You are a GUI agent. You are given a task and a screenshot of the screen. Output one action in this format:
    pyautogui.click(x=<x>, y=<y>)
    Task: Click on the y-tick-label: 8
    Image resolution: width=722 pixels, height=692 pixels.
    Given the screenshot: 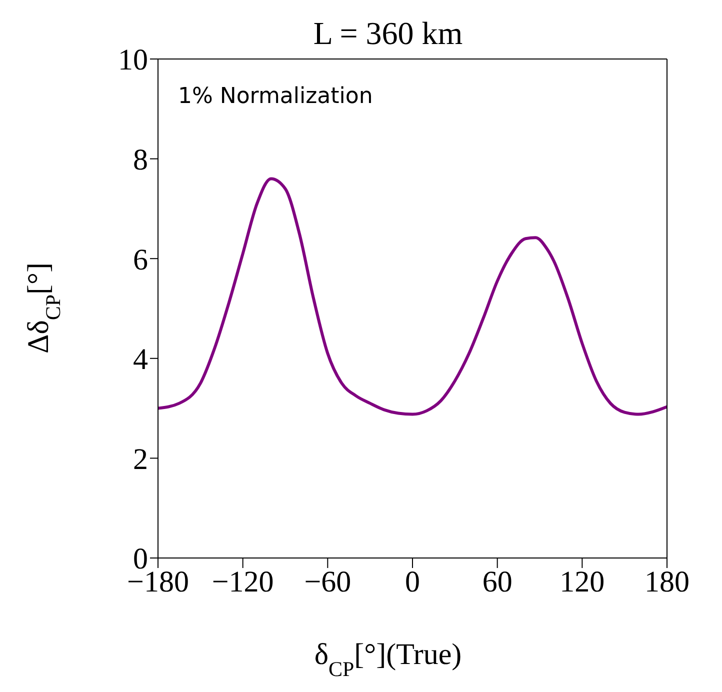 What is the action you would take?
    pyautogui.click(x=140, y=159)
    